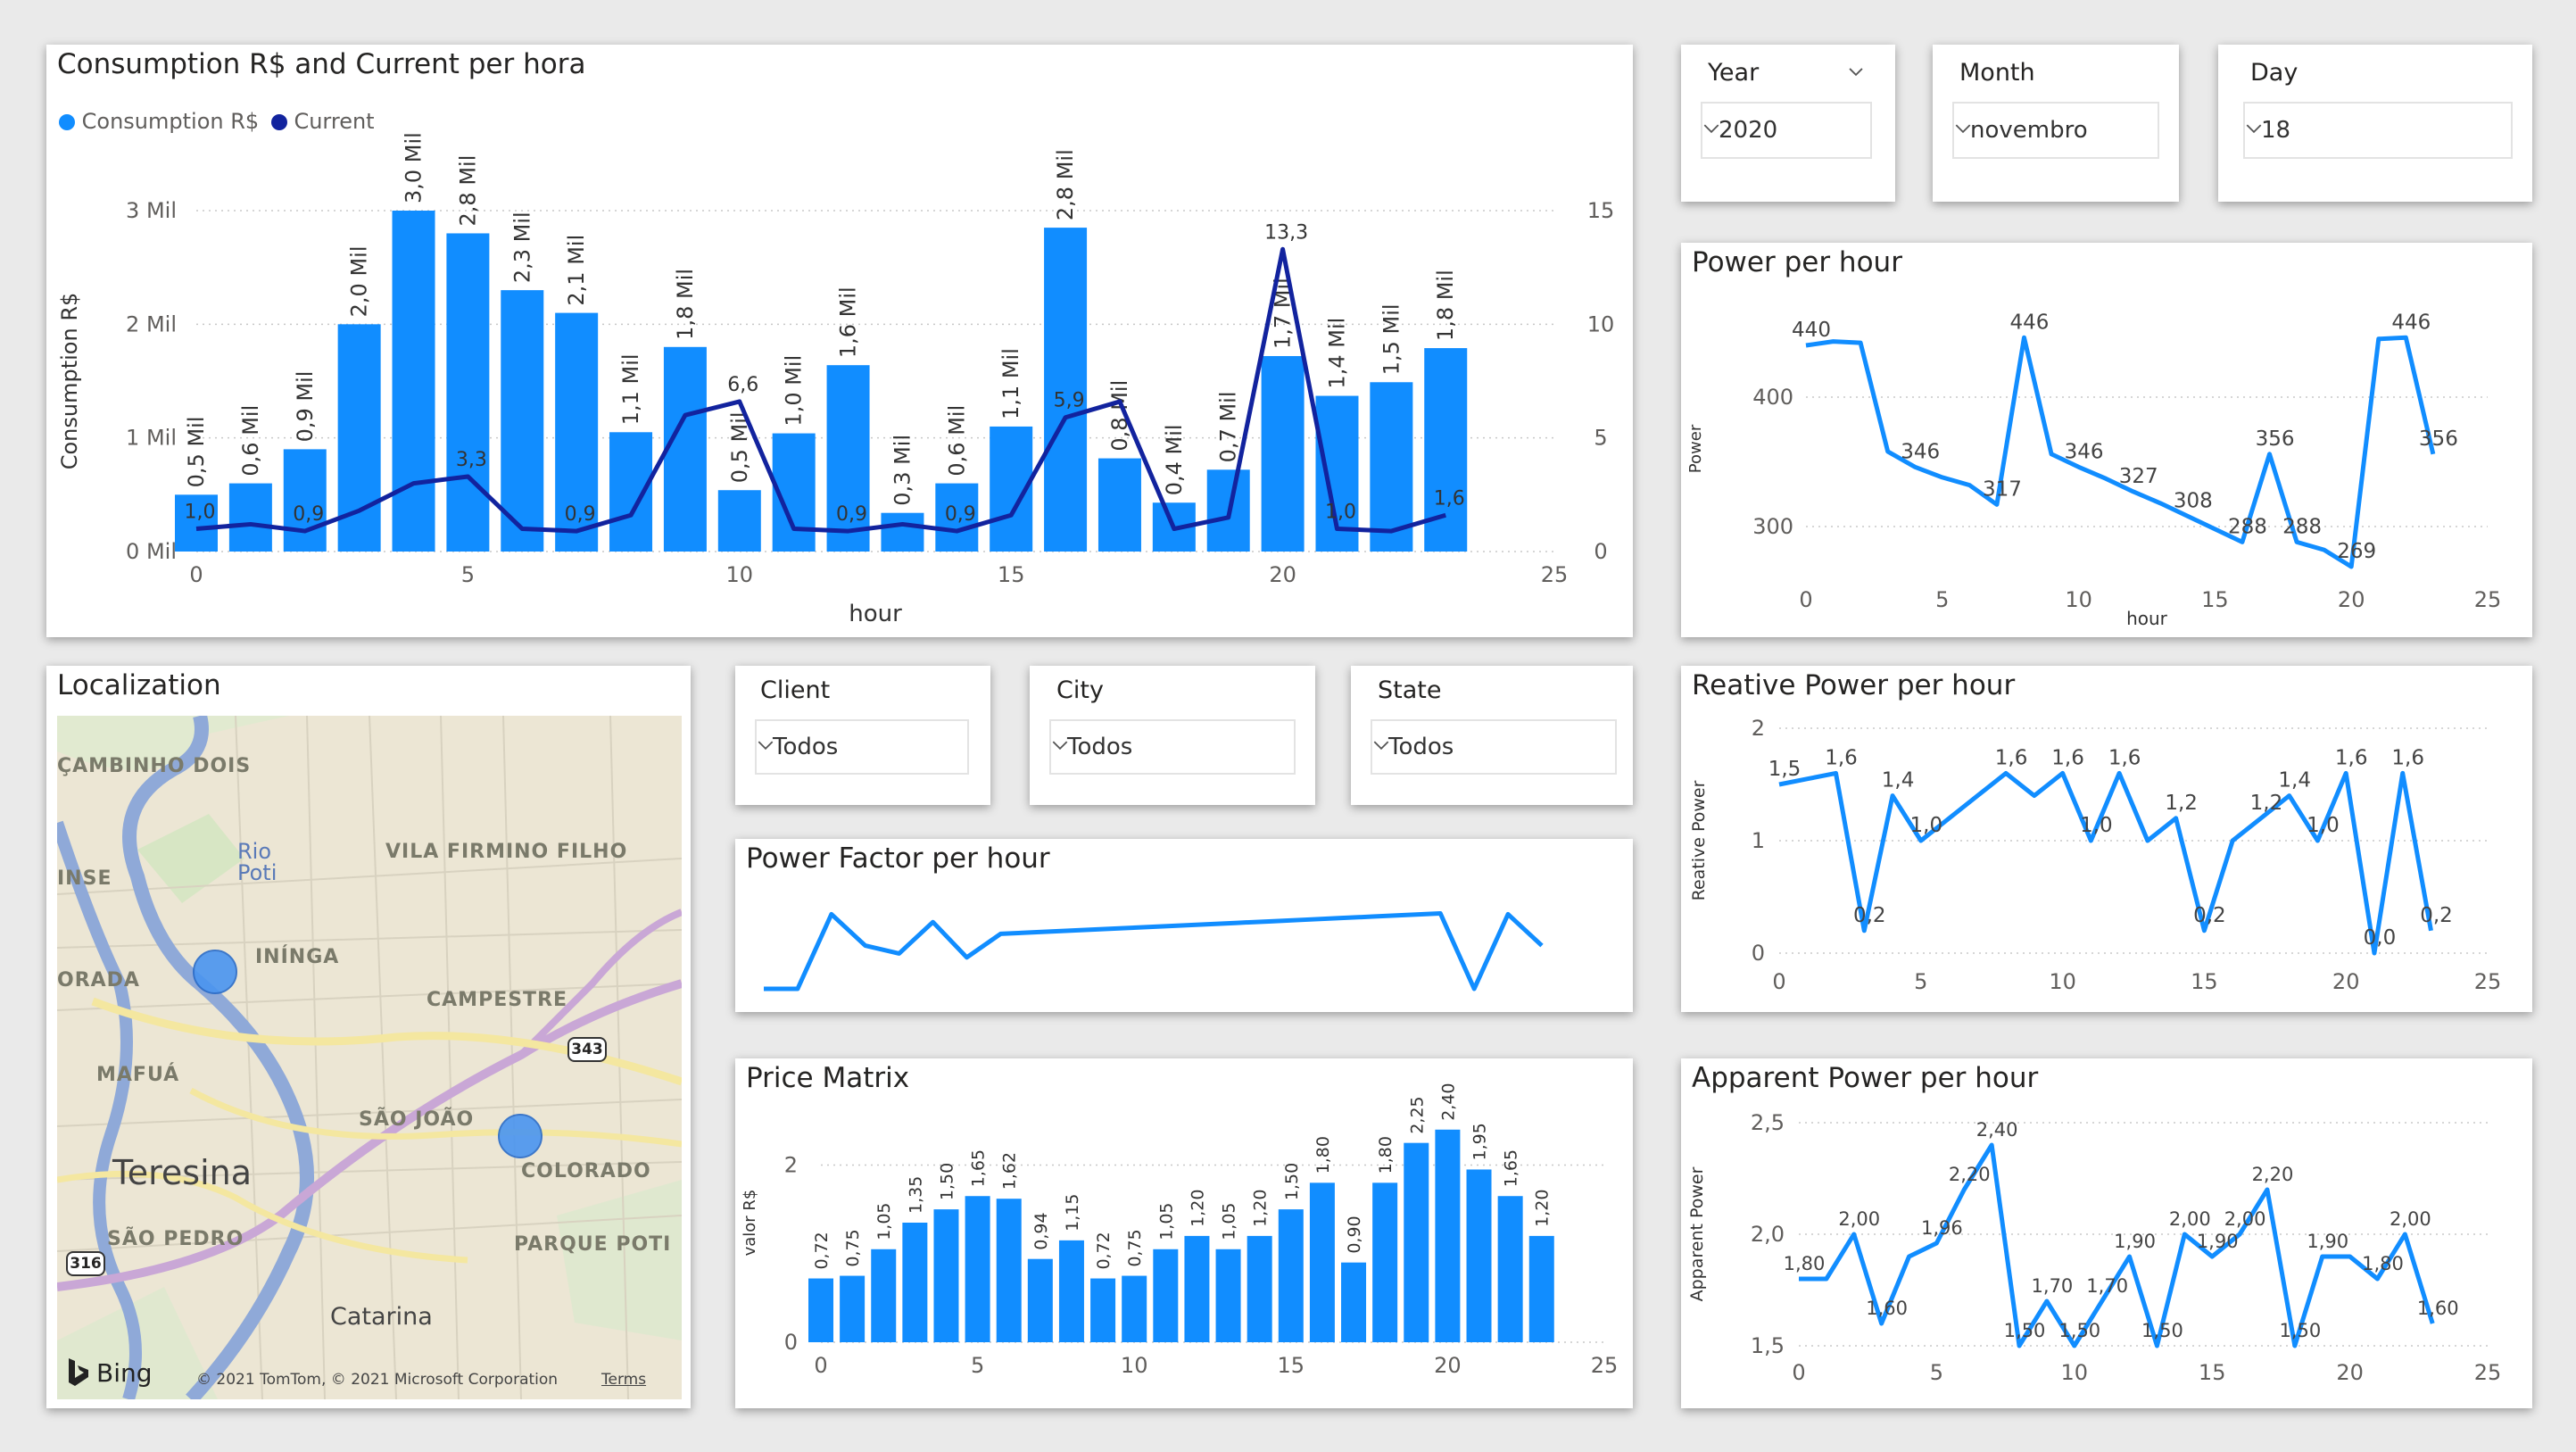 The image size is (2576, 1452). I want to click on data-label: 269, so click(2356, 551).